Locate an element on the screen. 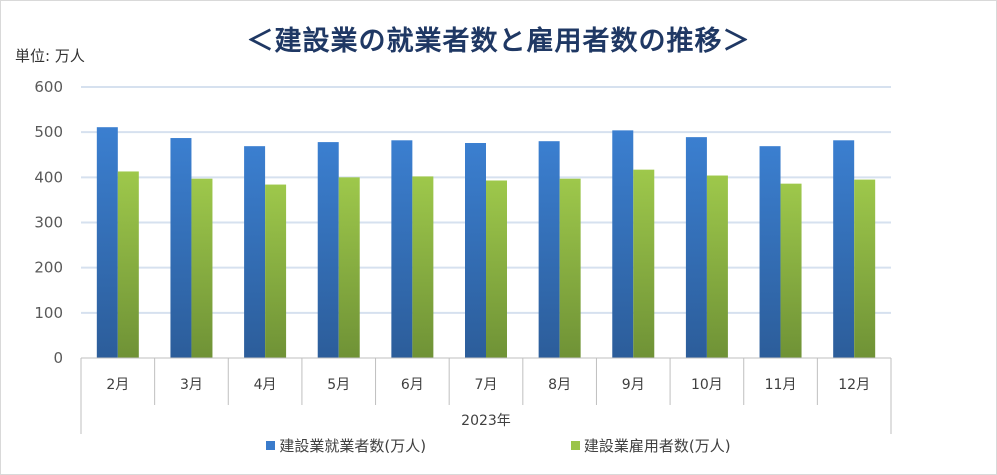 Image resolution: width=997 pixels, height=475 pixels. legend-swatch-green is located at coordinates (575, 445).